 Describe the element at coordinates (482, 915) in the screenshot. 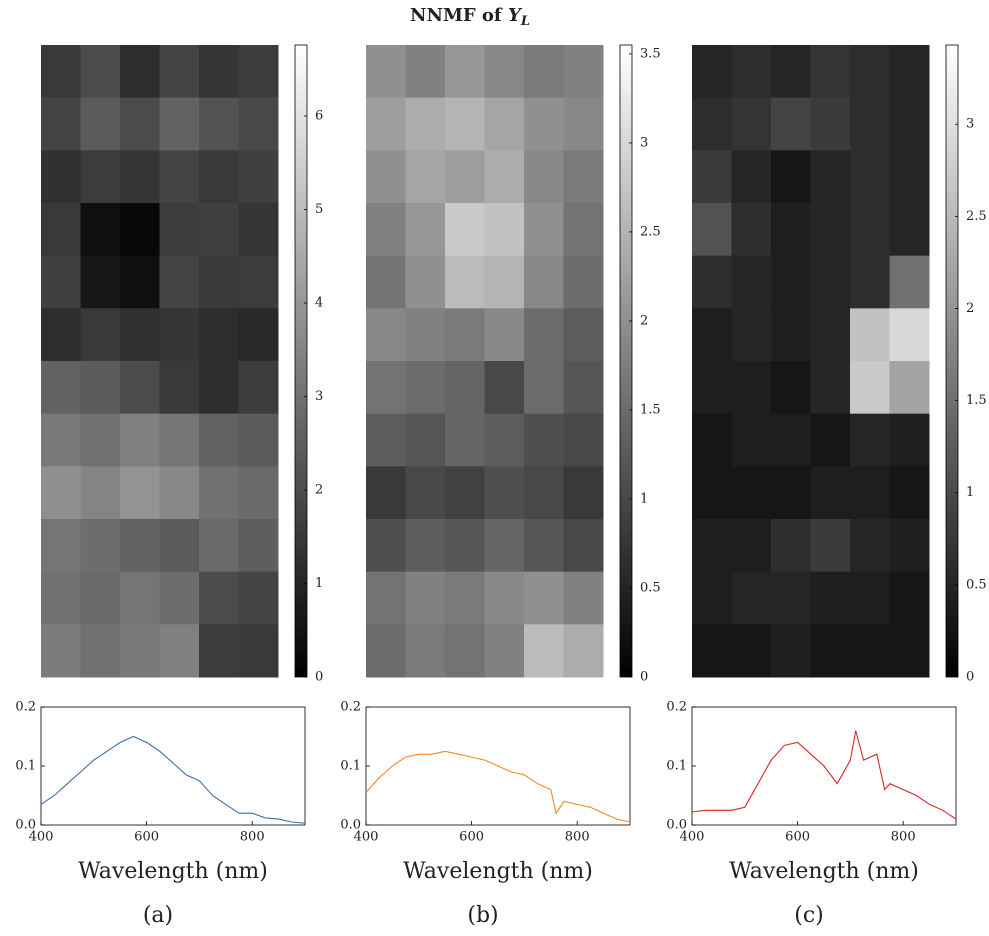

I see `subfigure-caption: (b)` at that location.